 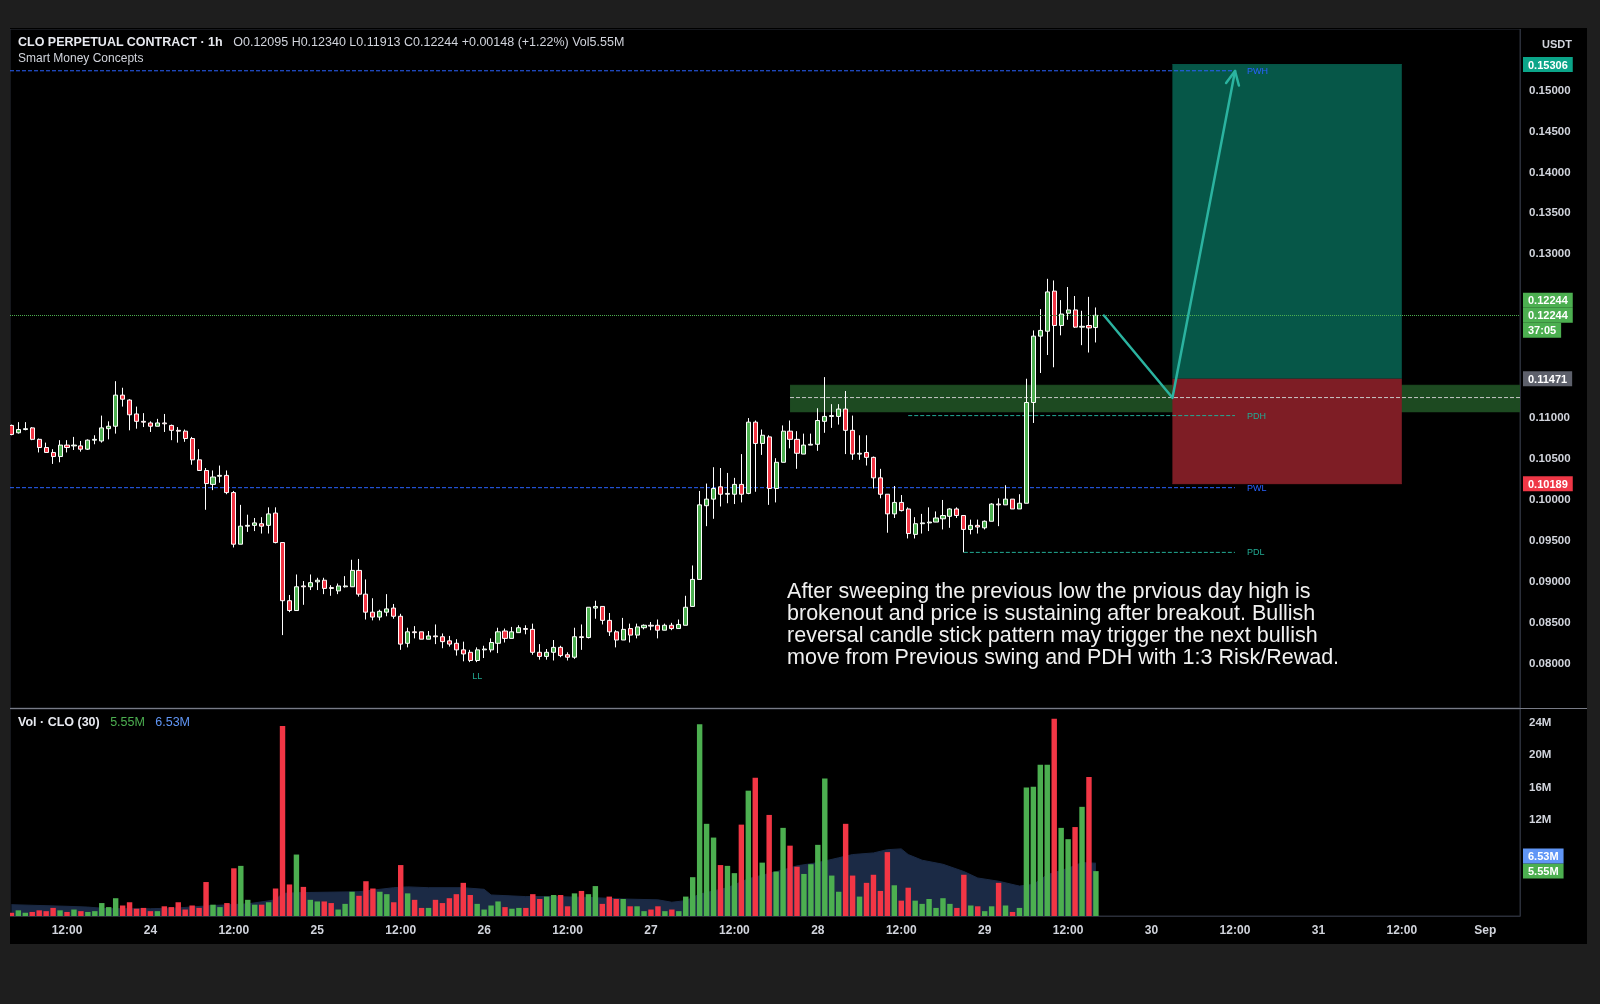 What do you see at coordinates (818, 930) in the screenshot?
I see `x-tick-label: 28` at bounding box center [818, 930].